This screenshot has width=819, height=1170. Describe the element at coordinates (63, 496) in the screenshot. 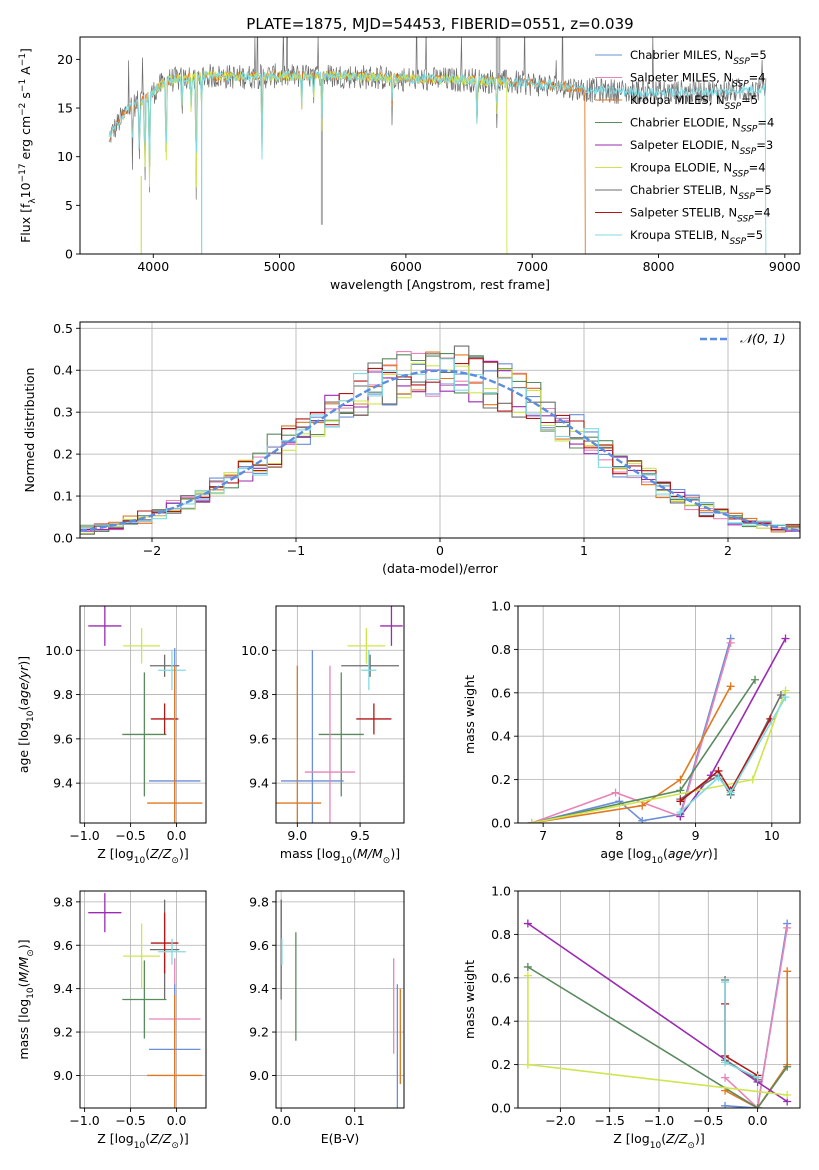

I see `y-tick-label: 0.1` at that location.